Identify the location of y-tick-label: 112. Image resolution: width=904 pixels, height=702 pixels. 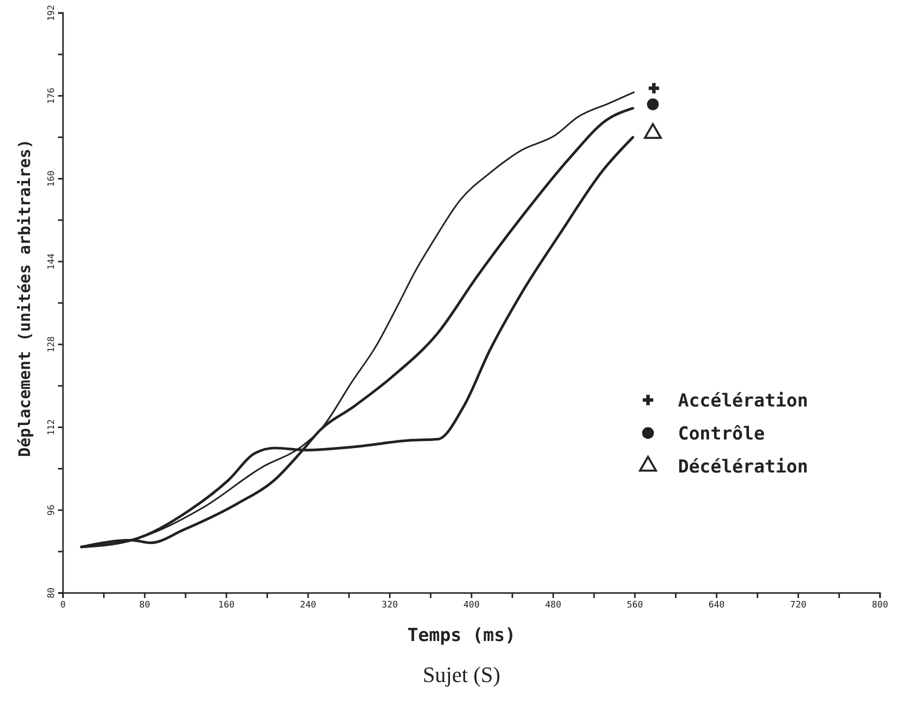
(51, 427).